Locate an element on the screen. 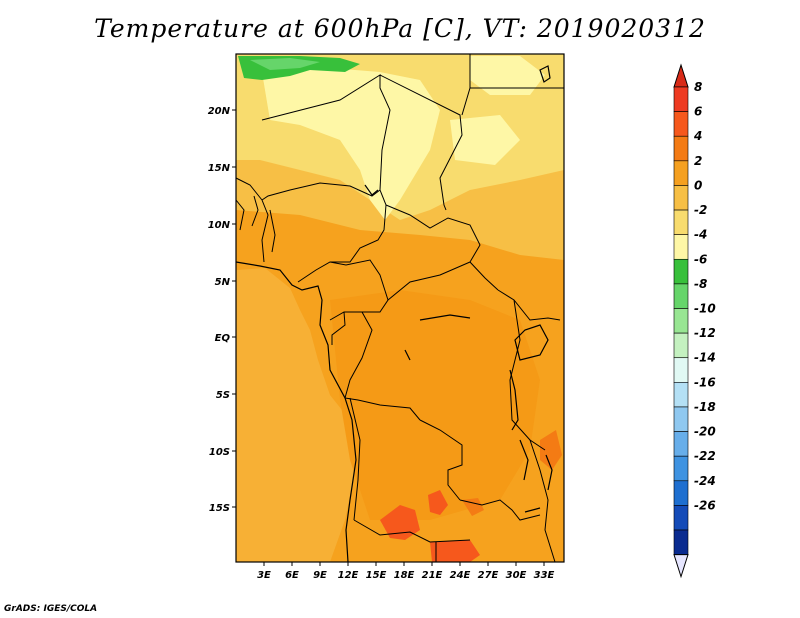 Image resolution: width=800 pixels, height=618 pixels. colorbar-bottom-arrow is located at coordinates (681, 566).